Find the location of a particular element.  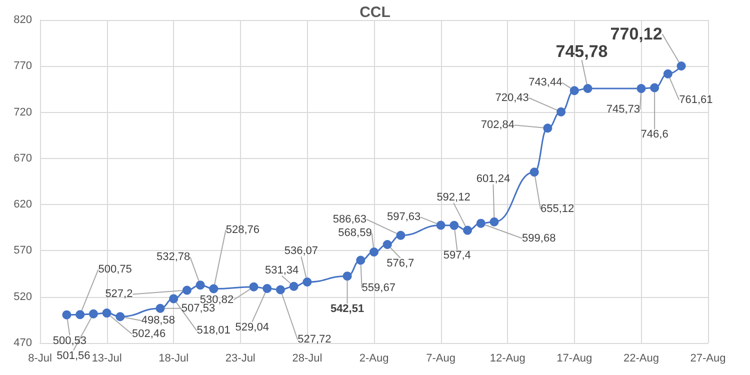

data-label: 655,12 is located at coordinates (557, 209).